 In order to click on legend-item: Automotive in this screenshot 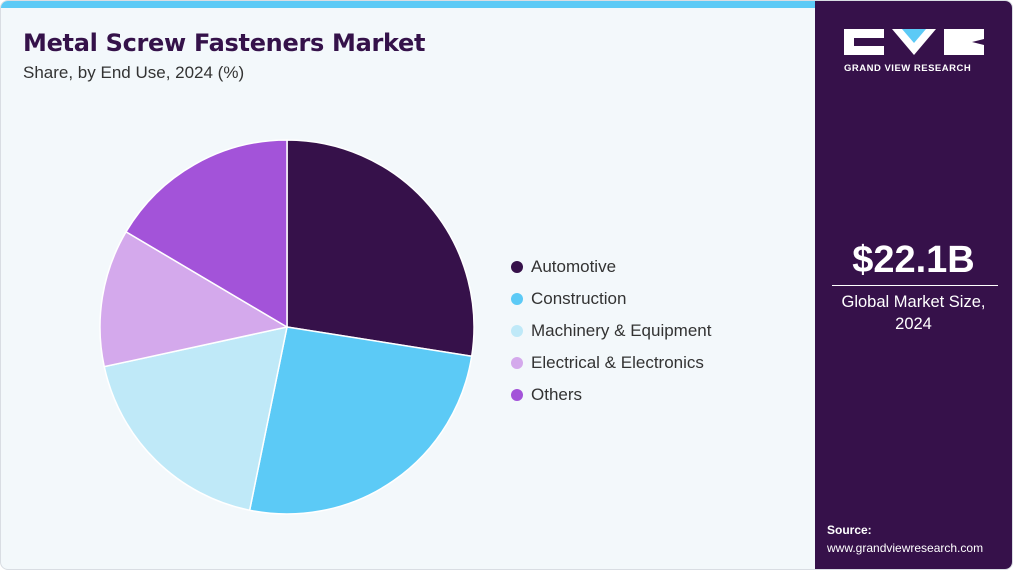, I will do `click(611, 267)`.